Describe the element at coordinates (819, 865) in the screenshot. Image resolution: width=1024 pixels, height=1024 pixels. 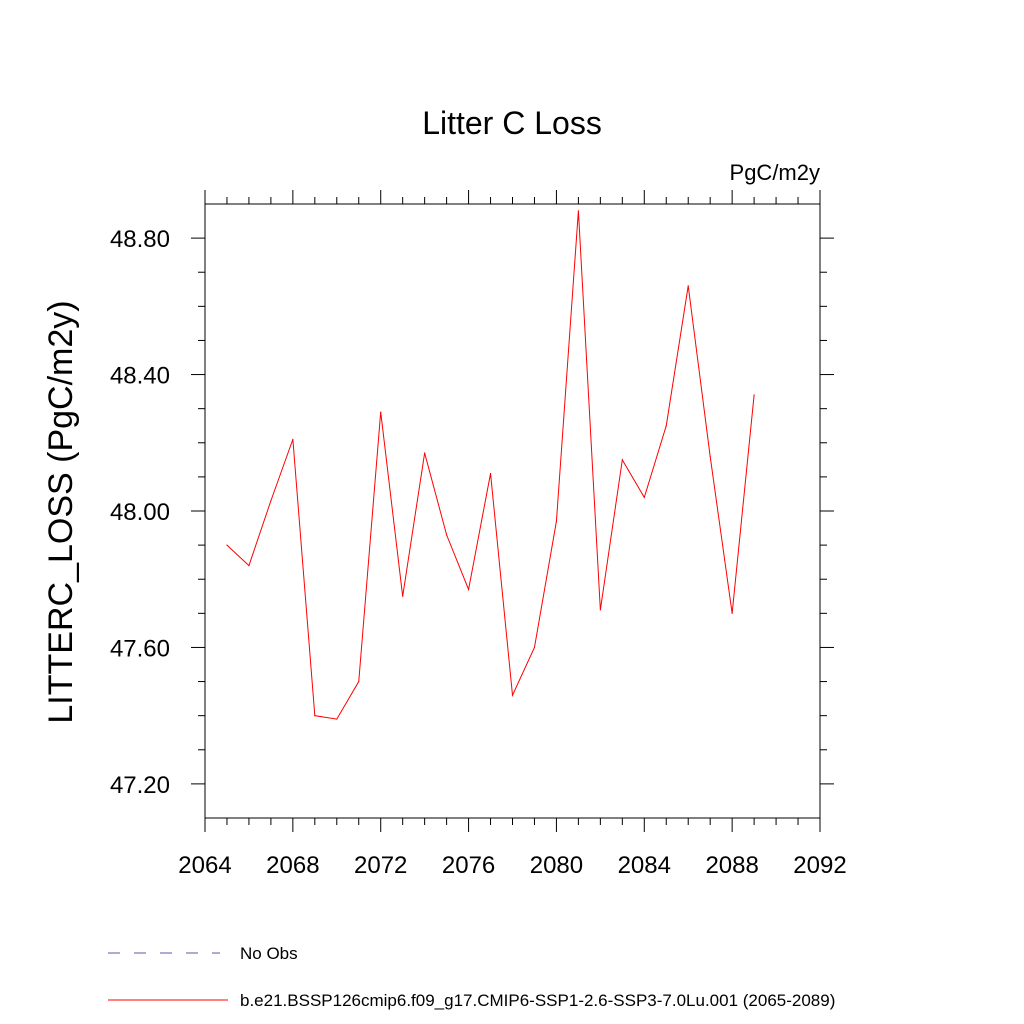
I see `x-tick-label: 2092` at that location.